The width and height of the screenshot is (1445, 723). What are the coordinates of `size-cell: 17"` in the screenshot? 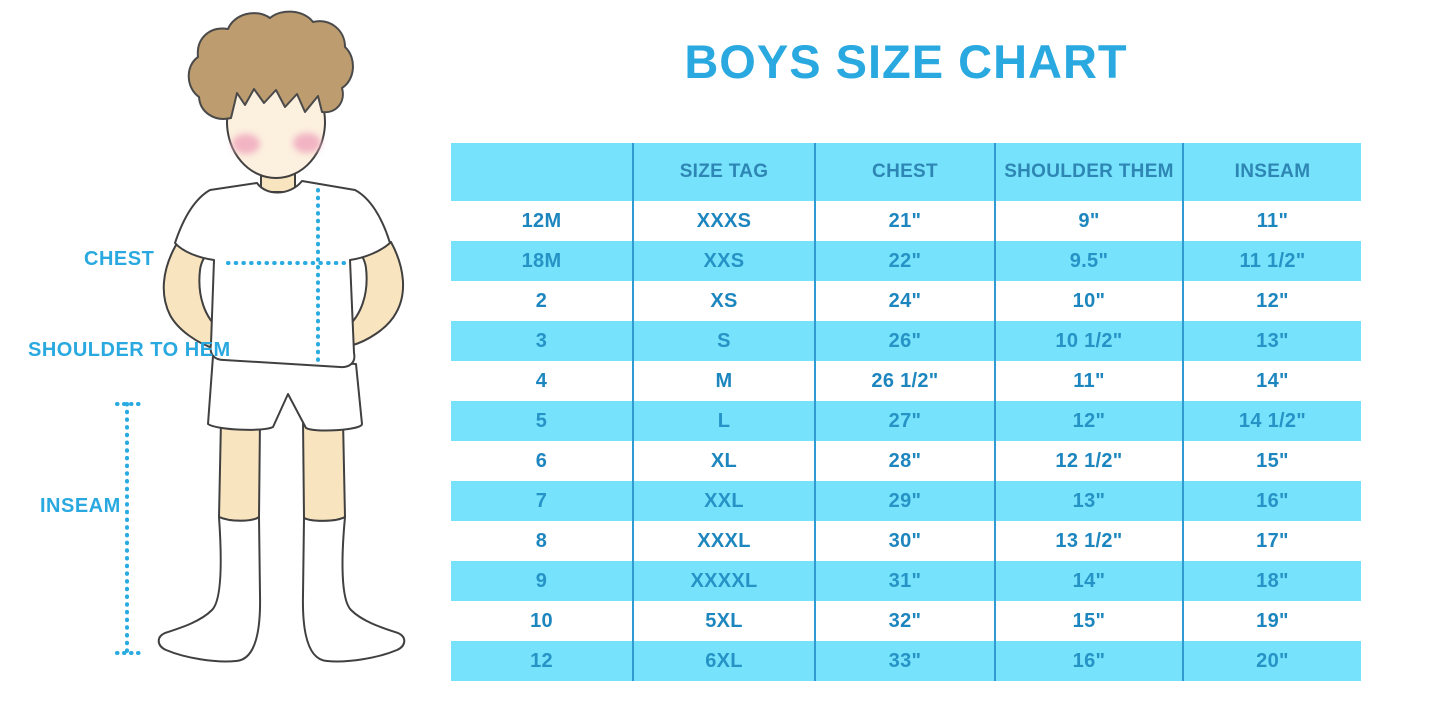 It's located at (1272, 540).